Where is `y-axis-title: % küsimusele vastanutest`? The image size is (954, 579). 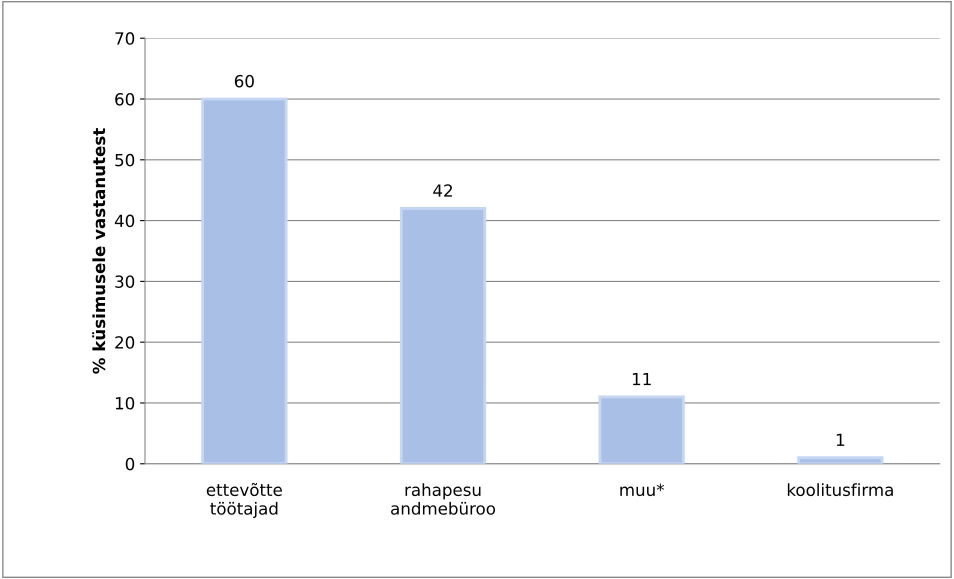
y-axis-title: % küsimusele vastanutest is located at coordinates (99, 251).